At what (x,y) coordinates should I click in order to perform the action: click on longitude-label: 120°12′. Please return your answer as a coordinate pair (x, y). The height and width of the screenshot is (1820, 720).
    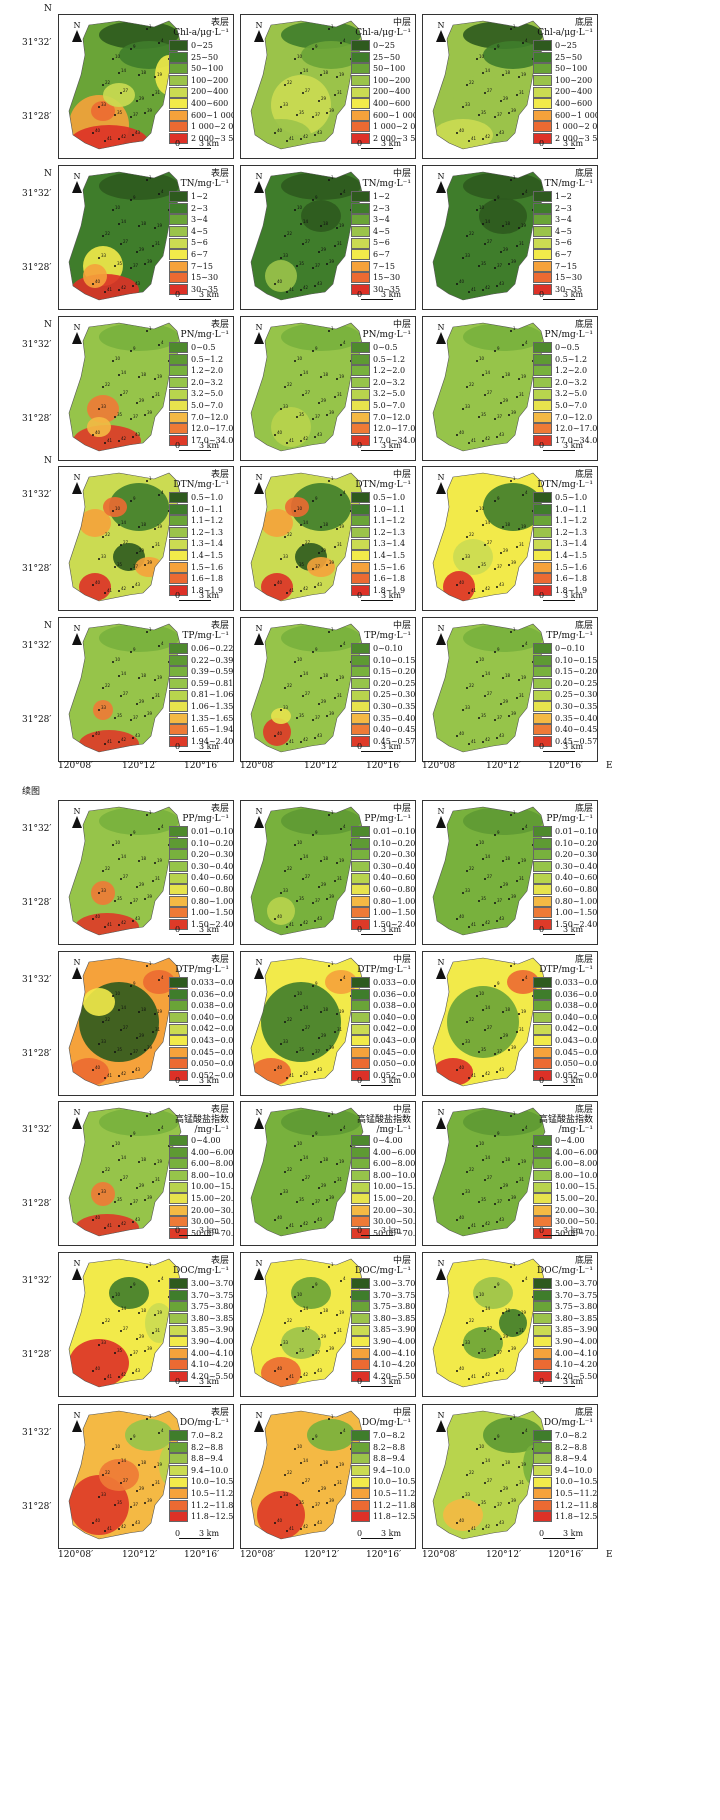
    Looking at the image, I should click on (140, 766).